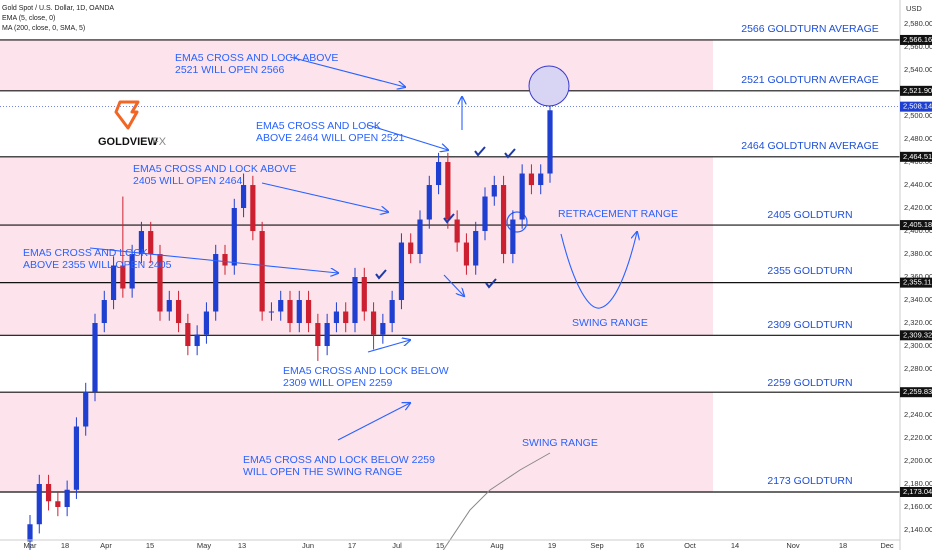  I want to click on level-label: 2566 GOLDTURN AVERAGE, so click(810, 29).